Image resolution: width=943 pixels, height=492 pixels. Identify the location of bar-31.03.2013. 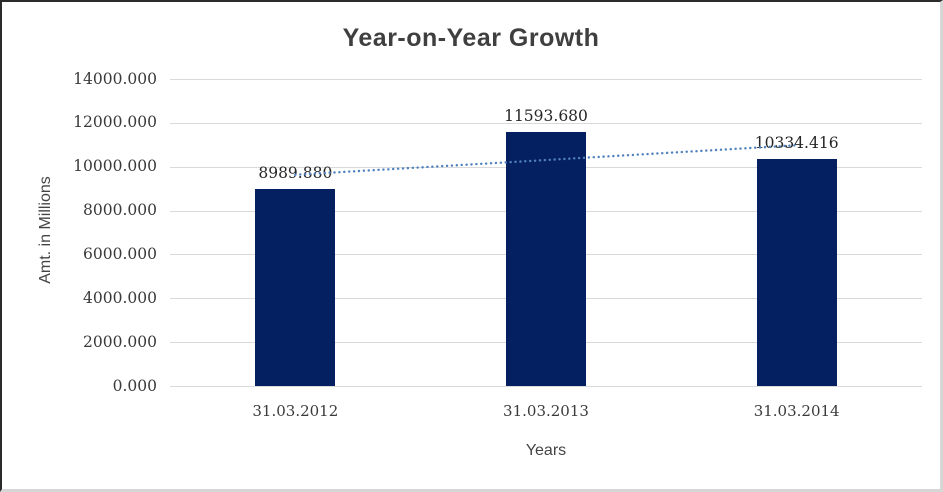
(546, 258).